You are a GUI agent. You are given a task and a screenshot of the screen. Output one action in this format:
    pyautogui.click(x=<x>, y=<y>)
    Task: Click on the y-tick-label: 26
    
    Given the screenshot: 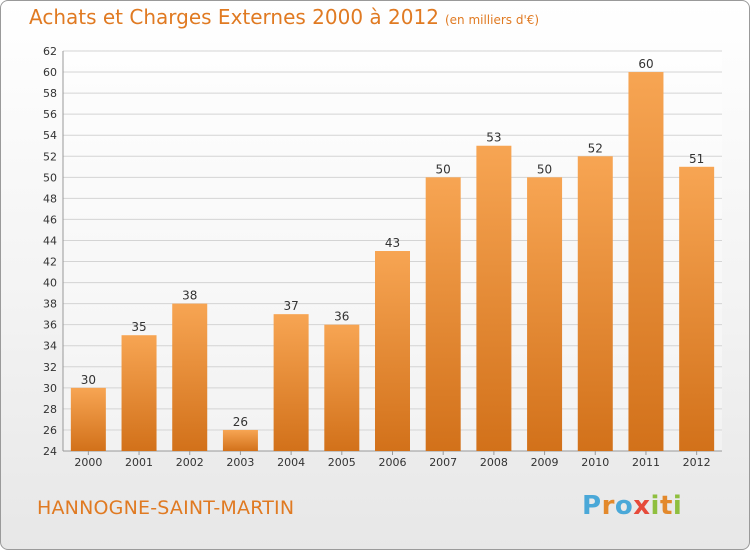 What is the action you would take?
    pyautogui.click(x=50, y=430)
    